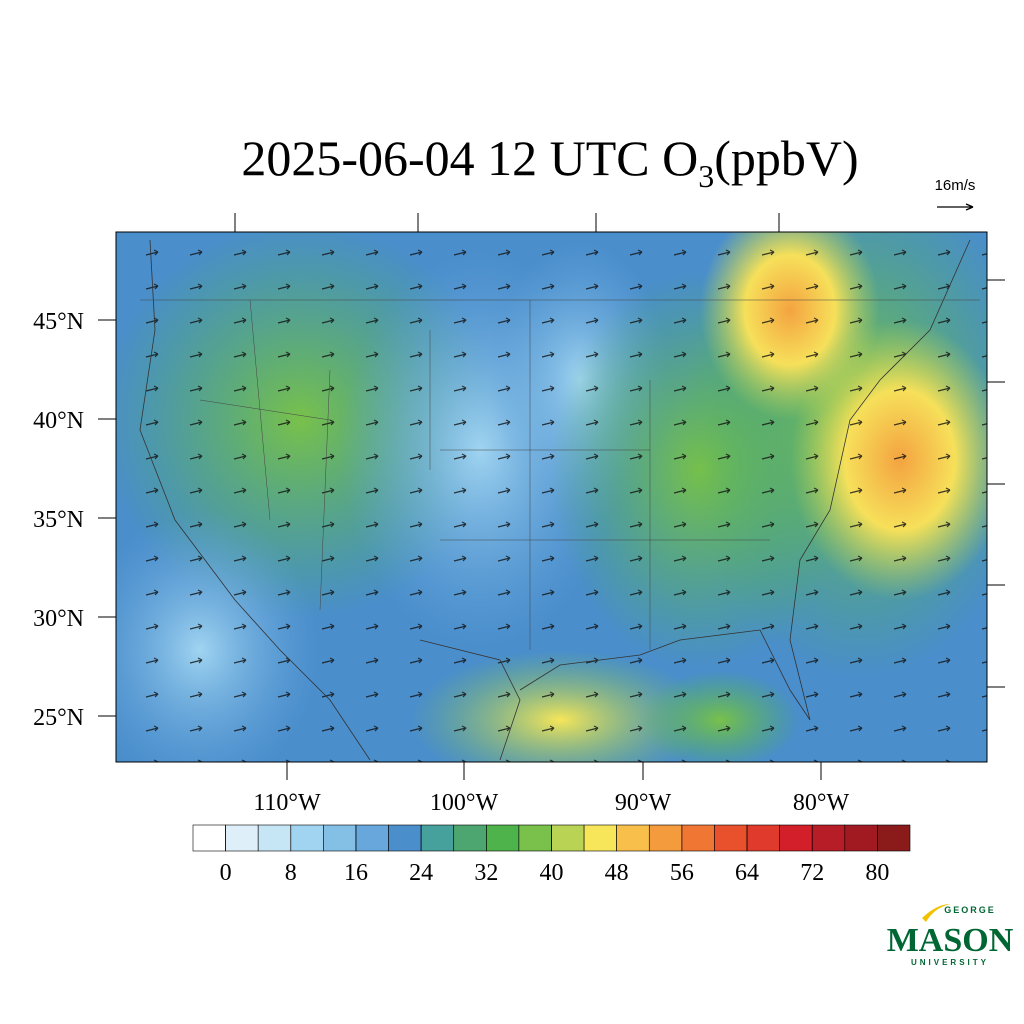 The height and width of the screenshot is (1024, 1024). What do you see at coordinates (955, 207) in the screenshot?
I see `reference-arrow` at bounding box center [955, 207].